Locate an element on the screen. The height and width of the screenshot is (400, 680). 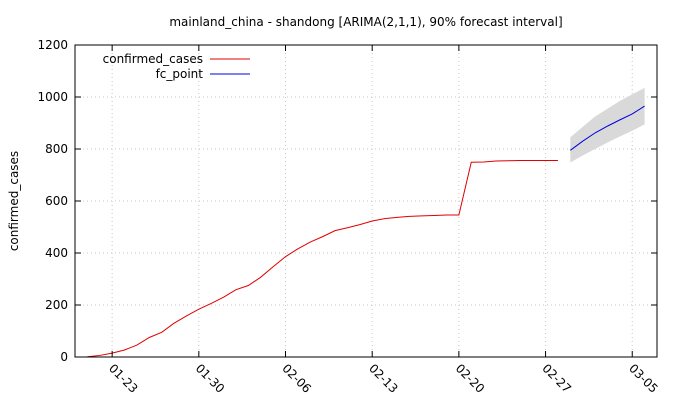
y-tick-label: 200 is located at coordinates (56, 305).